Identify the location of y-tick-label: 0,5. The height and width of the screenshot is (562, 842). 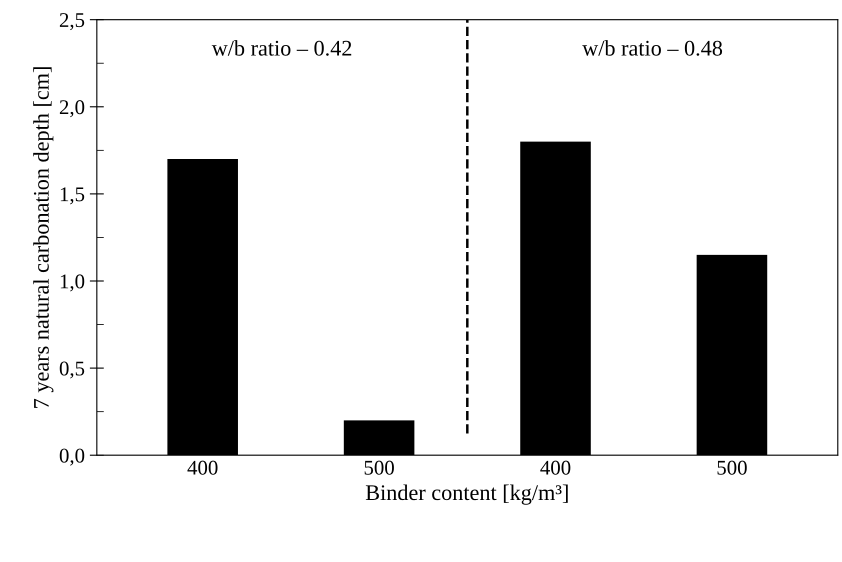
(72, 370).